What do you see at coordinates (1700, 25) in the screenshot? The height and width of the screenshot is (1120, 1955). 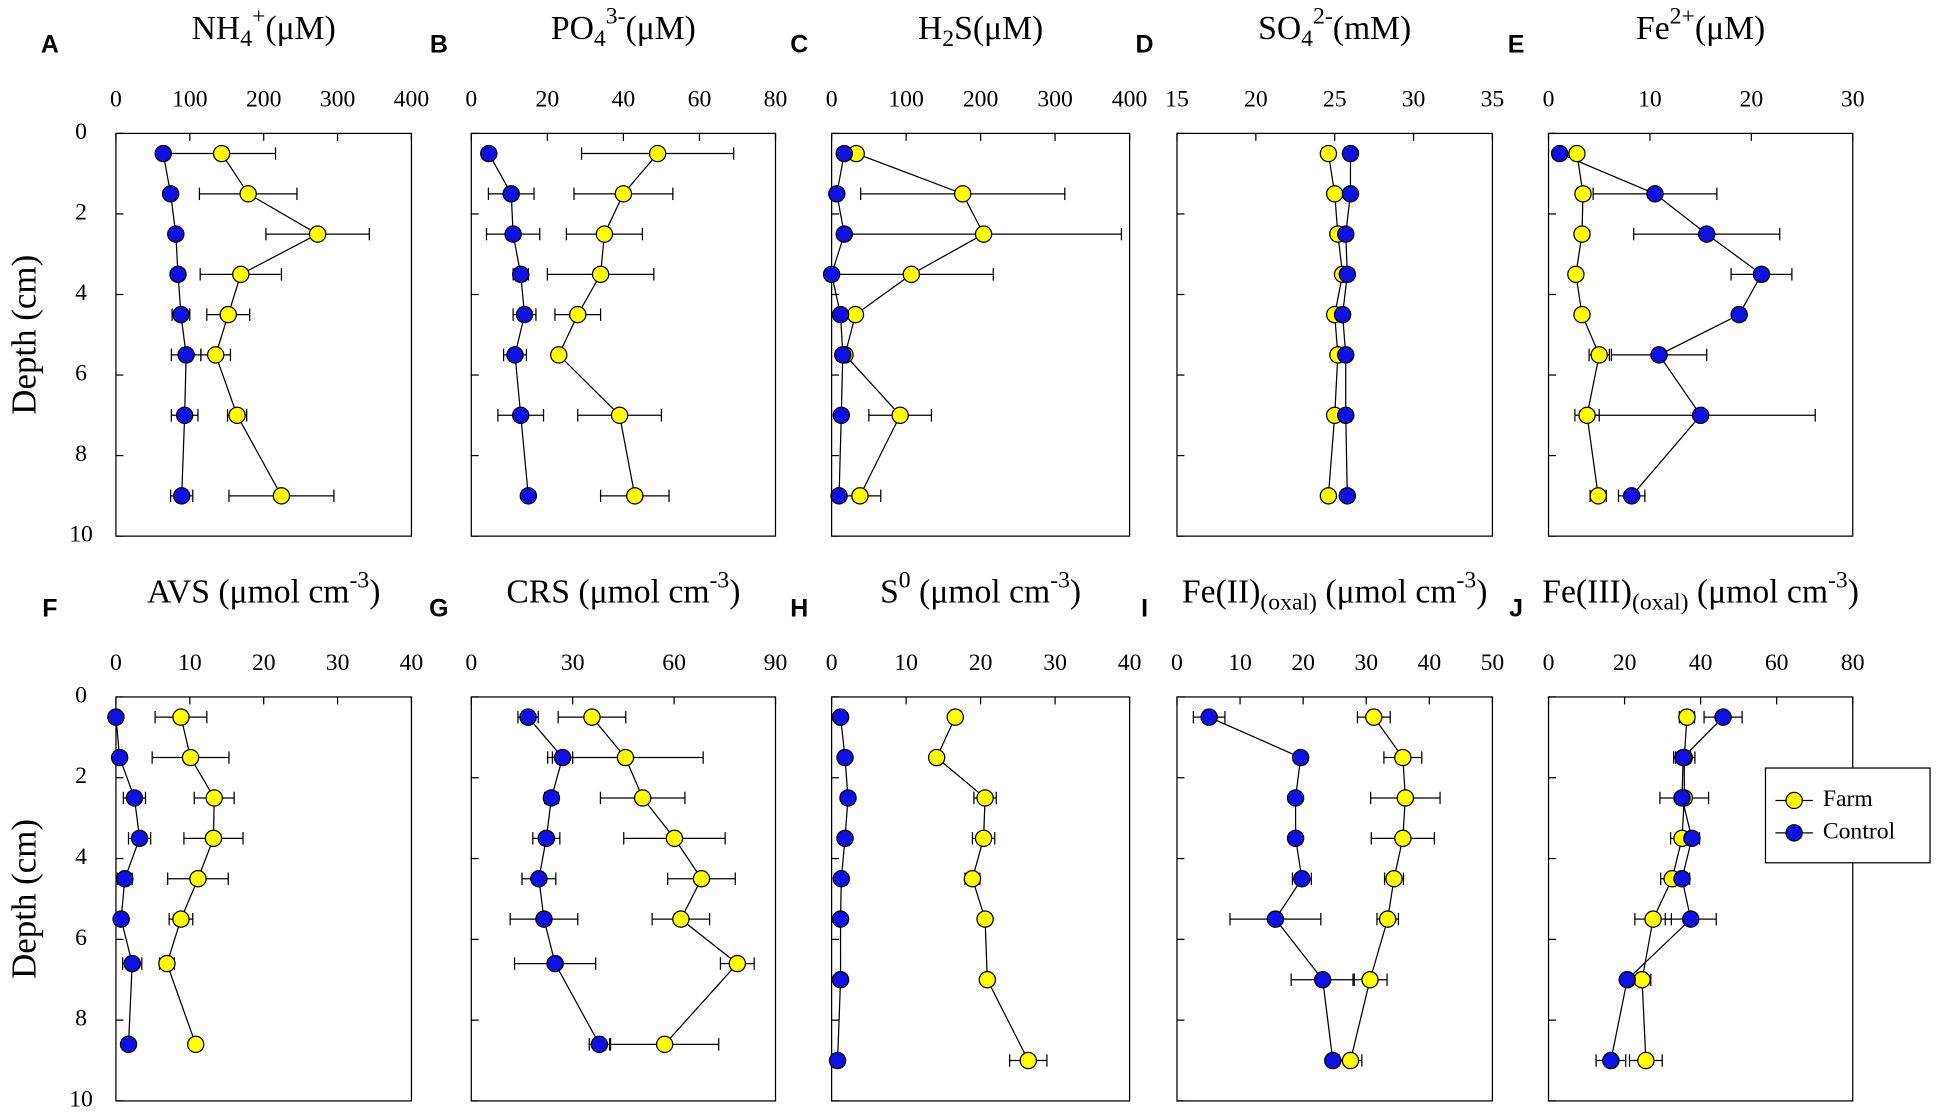 I see `panel-title: Fe2+(μM)` at bounding box center [1700, 25].